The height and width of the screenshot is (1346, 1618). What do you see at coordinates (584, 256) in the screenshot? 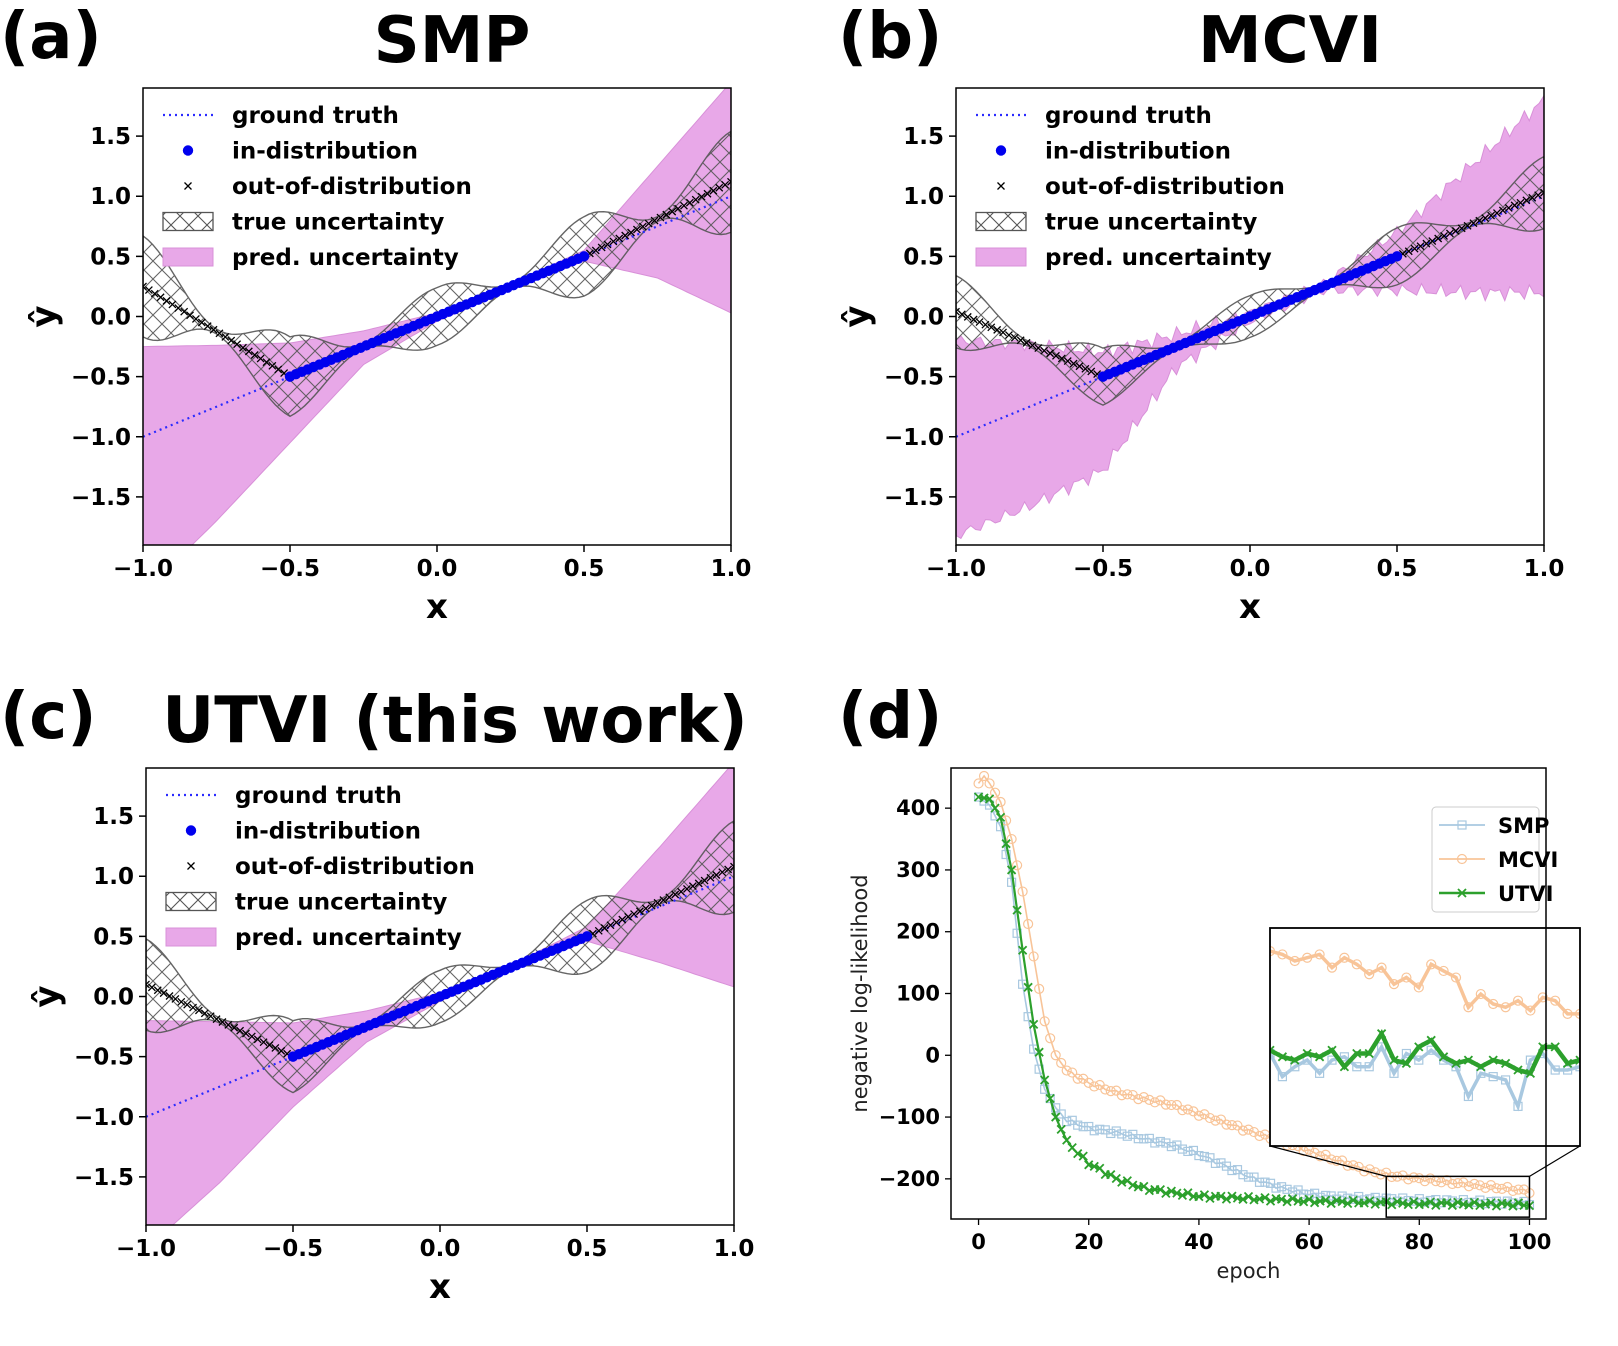
I see `in-distribution-point` at bounding box center [584, 256].